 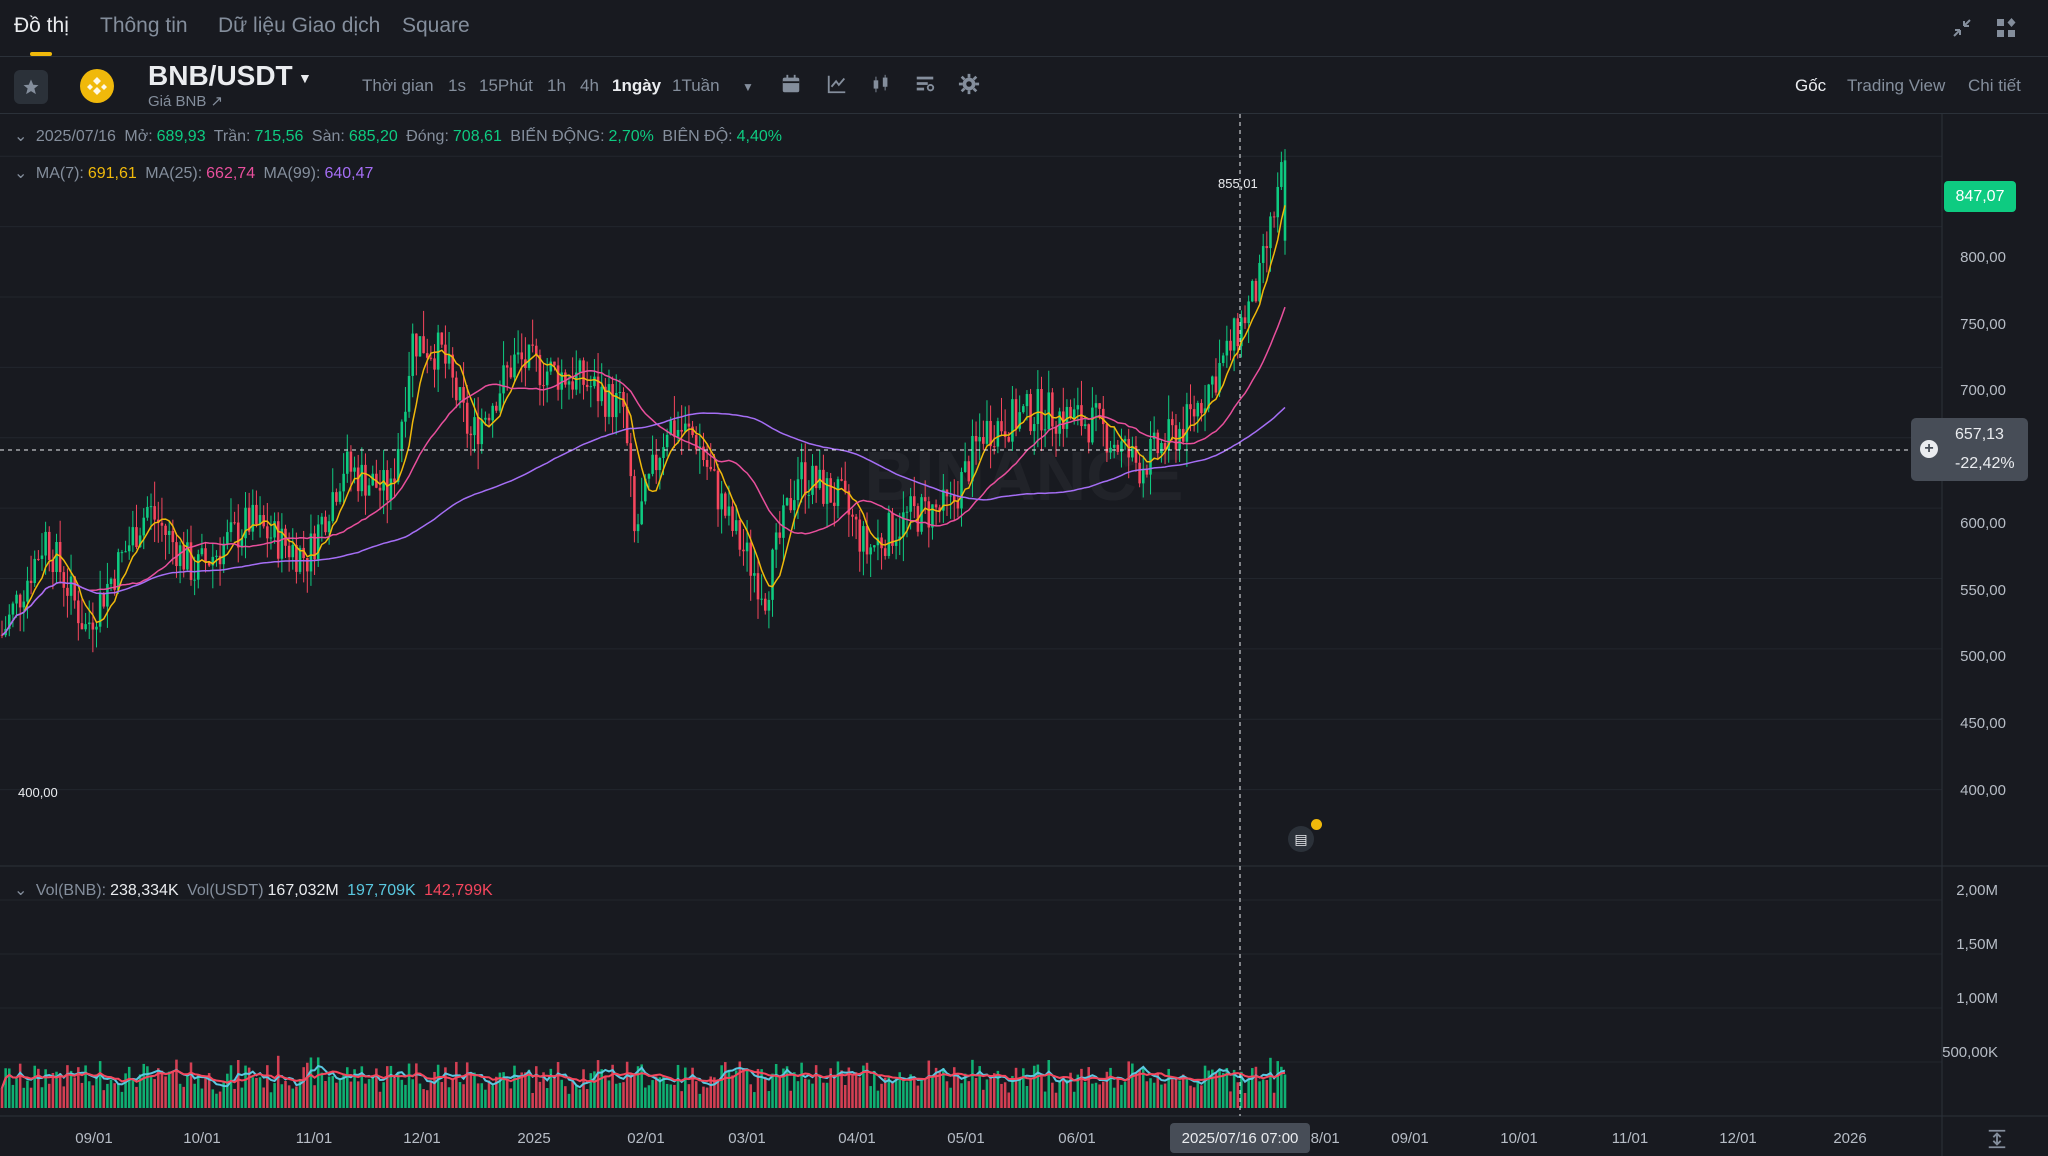 I want to click on settings-gear-icon, so click(x=969, y=84).